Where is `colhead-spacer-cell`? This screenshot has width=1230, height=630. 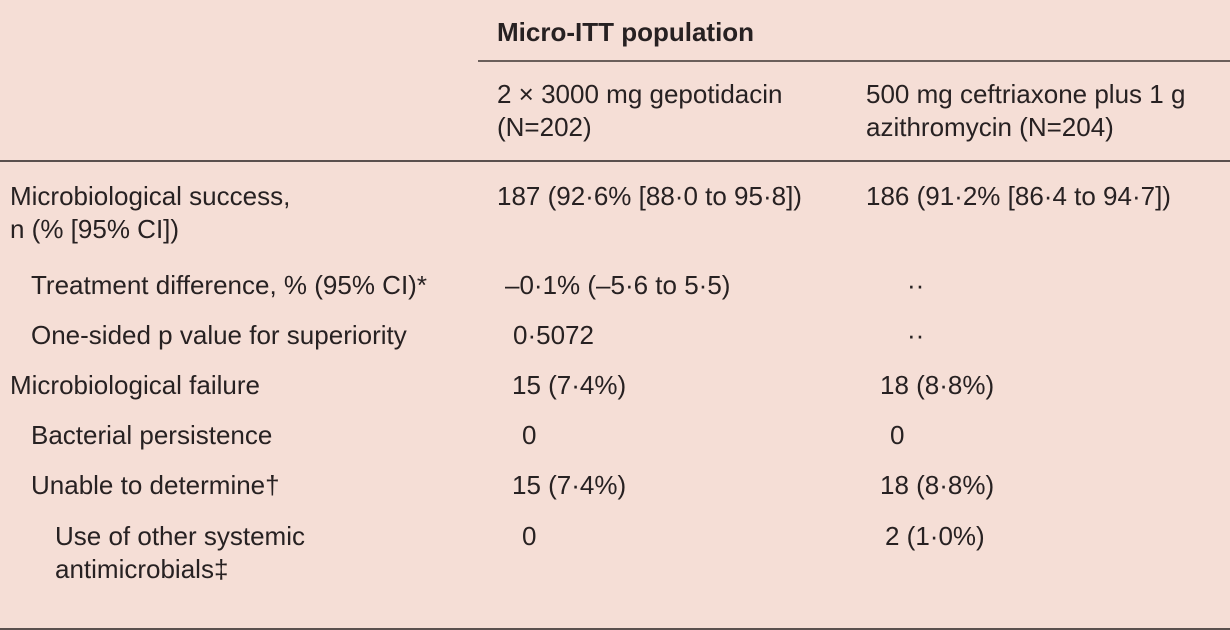 colhead-spacer-cell is located at coordinates (245, 111).